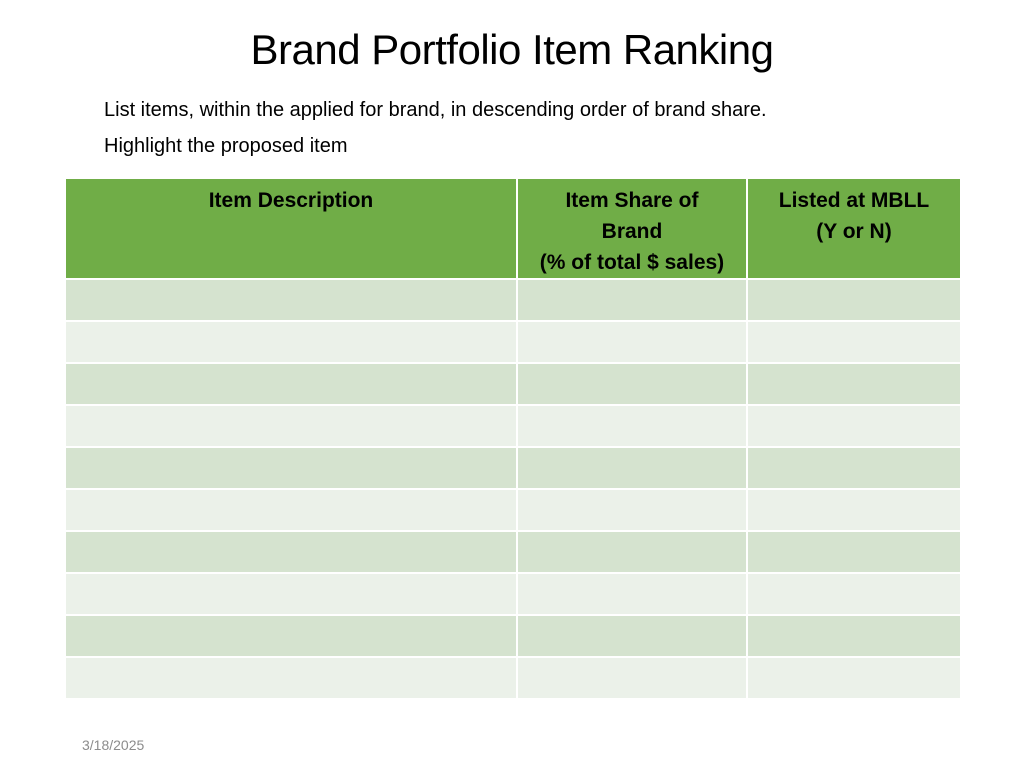  What do you see at coordinates (632, 228) in the screenshot?
I see `header-item-share: Item Share of Brand (% of total $ sales)` at bounding box center [632, 228].